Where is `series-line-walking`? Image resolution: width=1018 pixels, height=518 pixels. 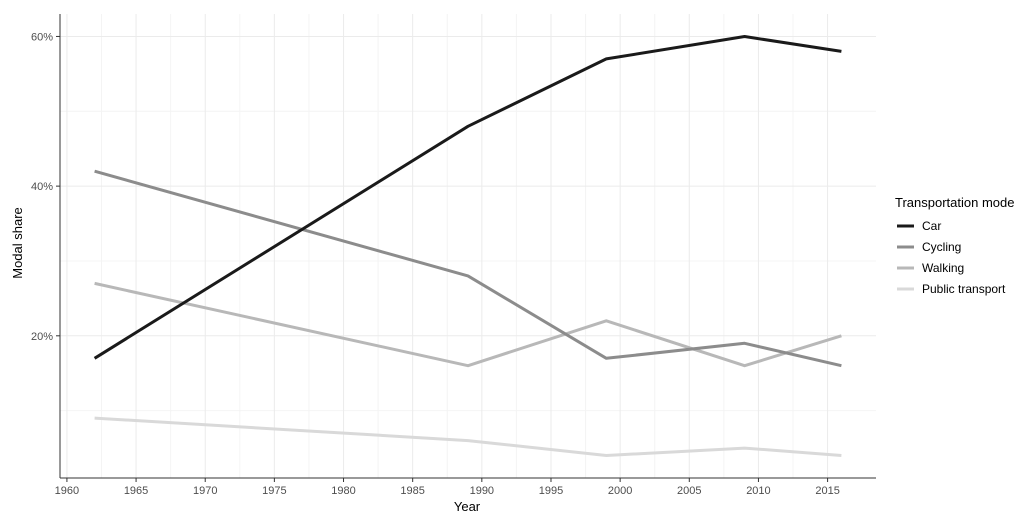
series-line-walking is located at coordinates (468, 324).